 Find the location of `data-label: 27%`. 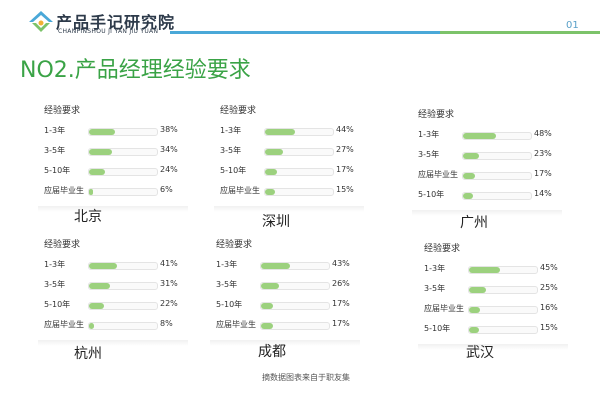

data-label: 27% is located at coordinates (345, 149).